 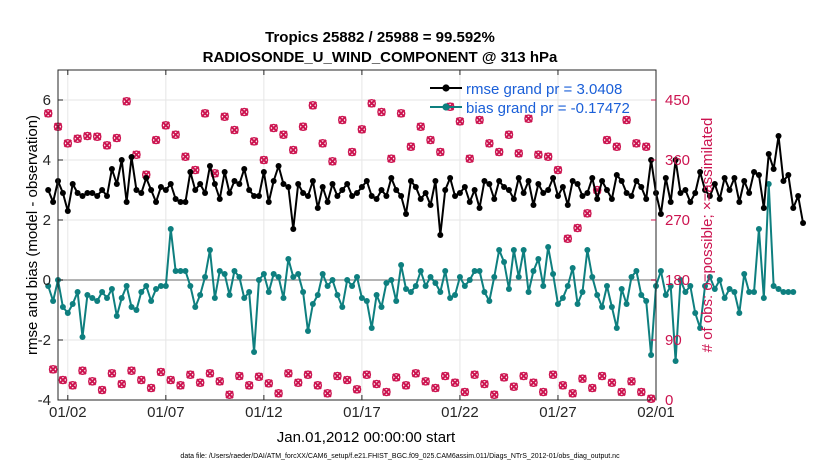 I want to click on y-right-tick-label: 270, so click(x=677, y=220).